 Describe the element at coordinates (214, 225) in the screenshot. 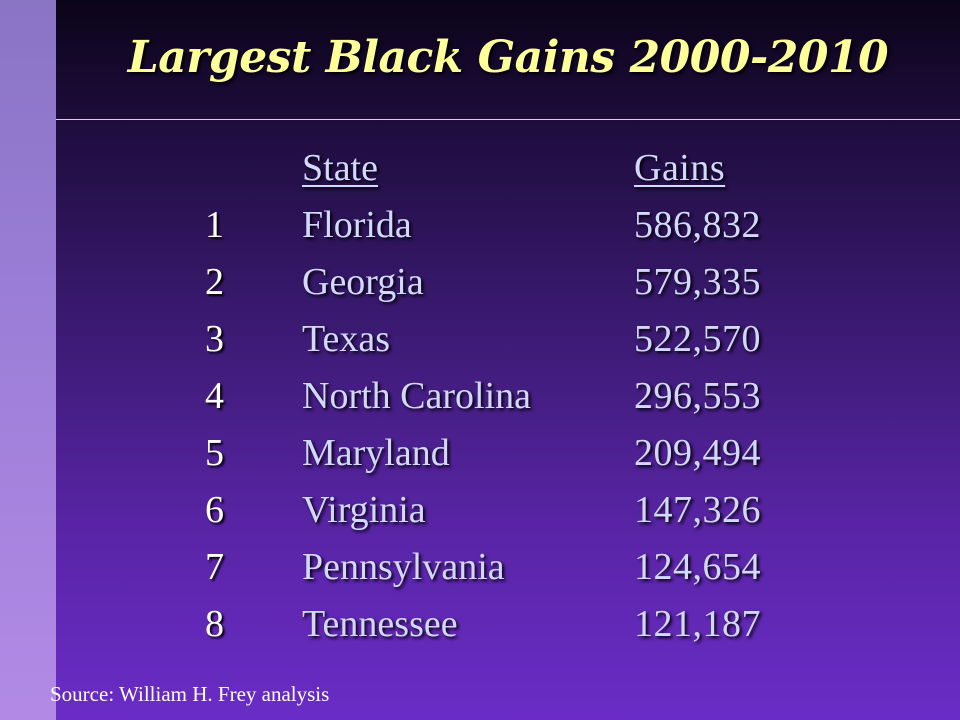

I see `rank-cell: 1` at that location.